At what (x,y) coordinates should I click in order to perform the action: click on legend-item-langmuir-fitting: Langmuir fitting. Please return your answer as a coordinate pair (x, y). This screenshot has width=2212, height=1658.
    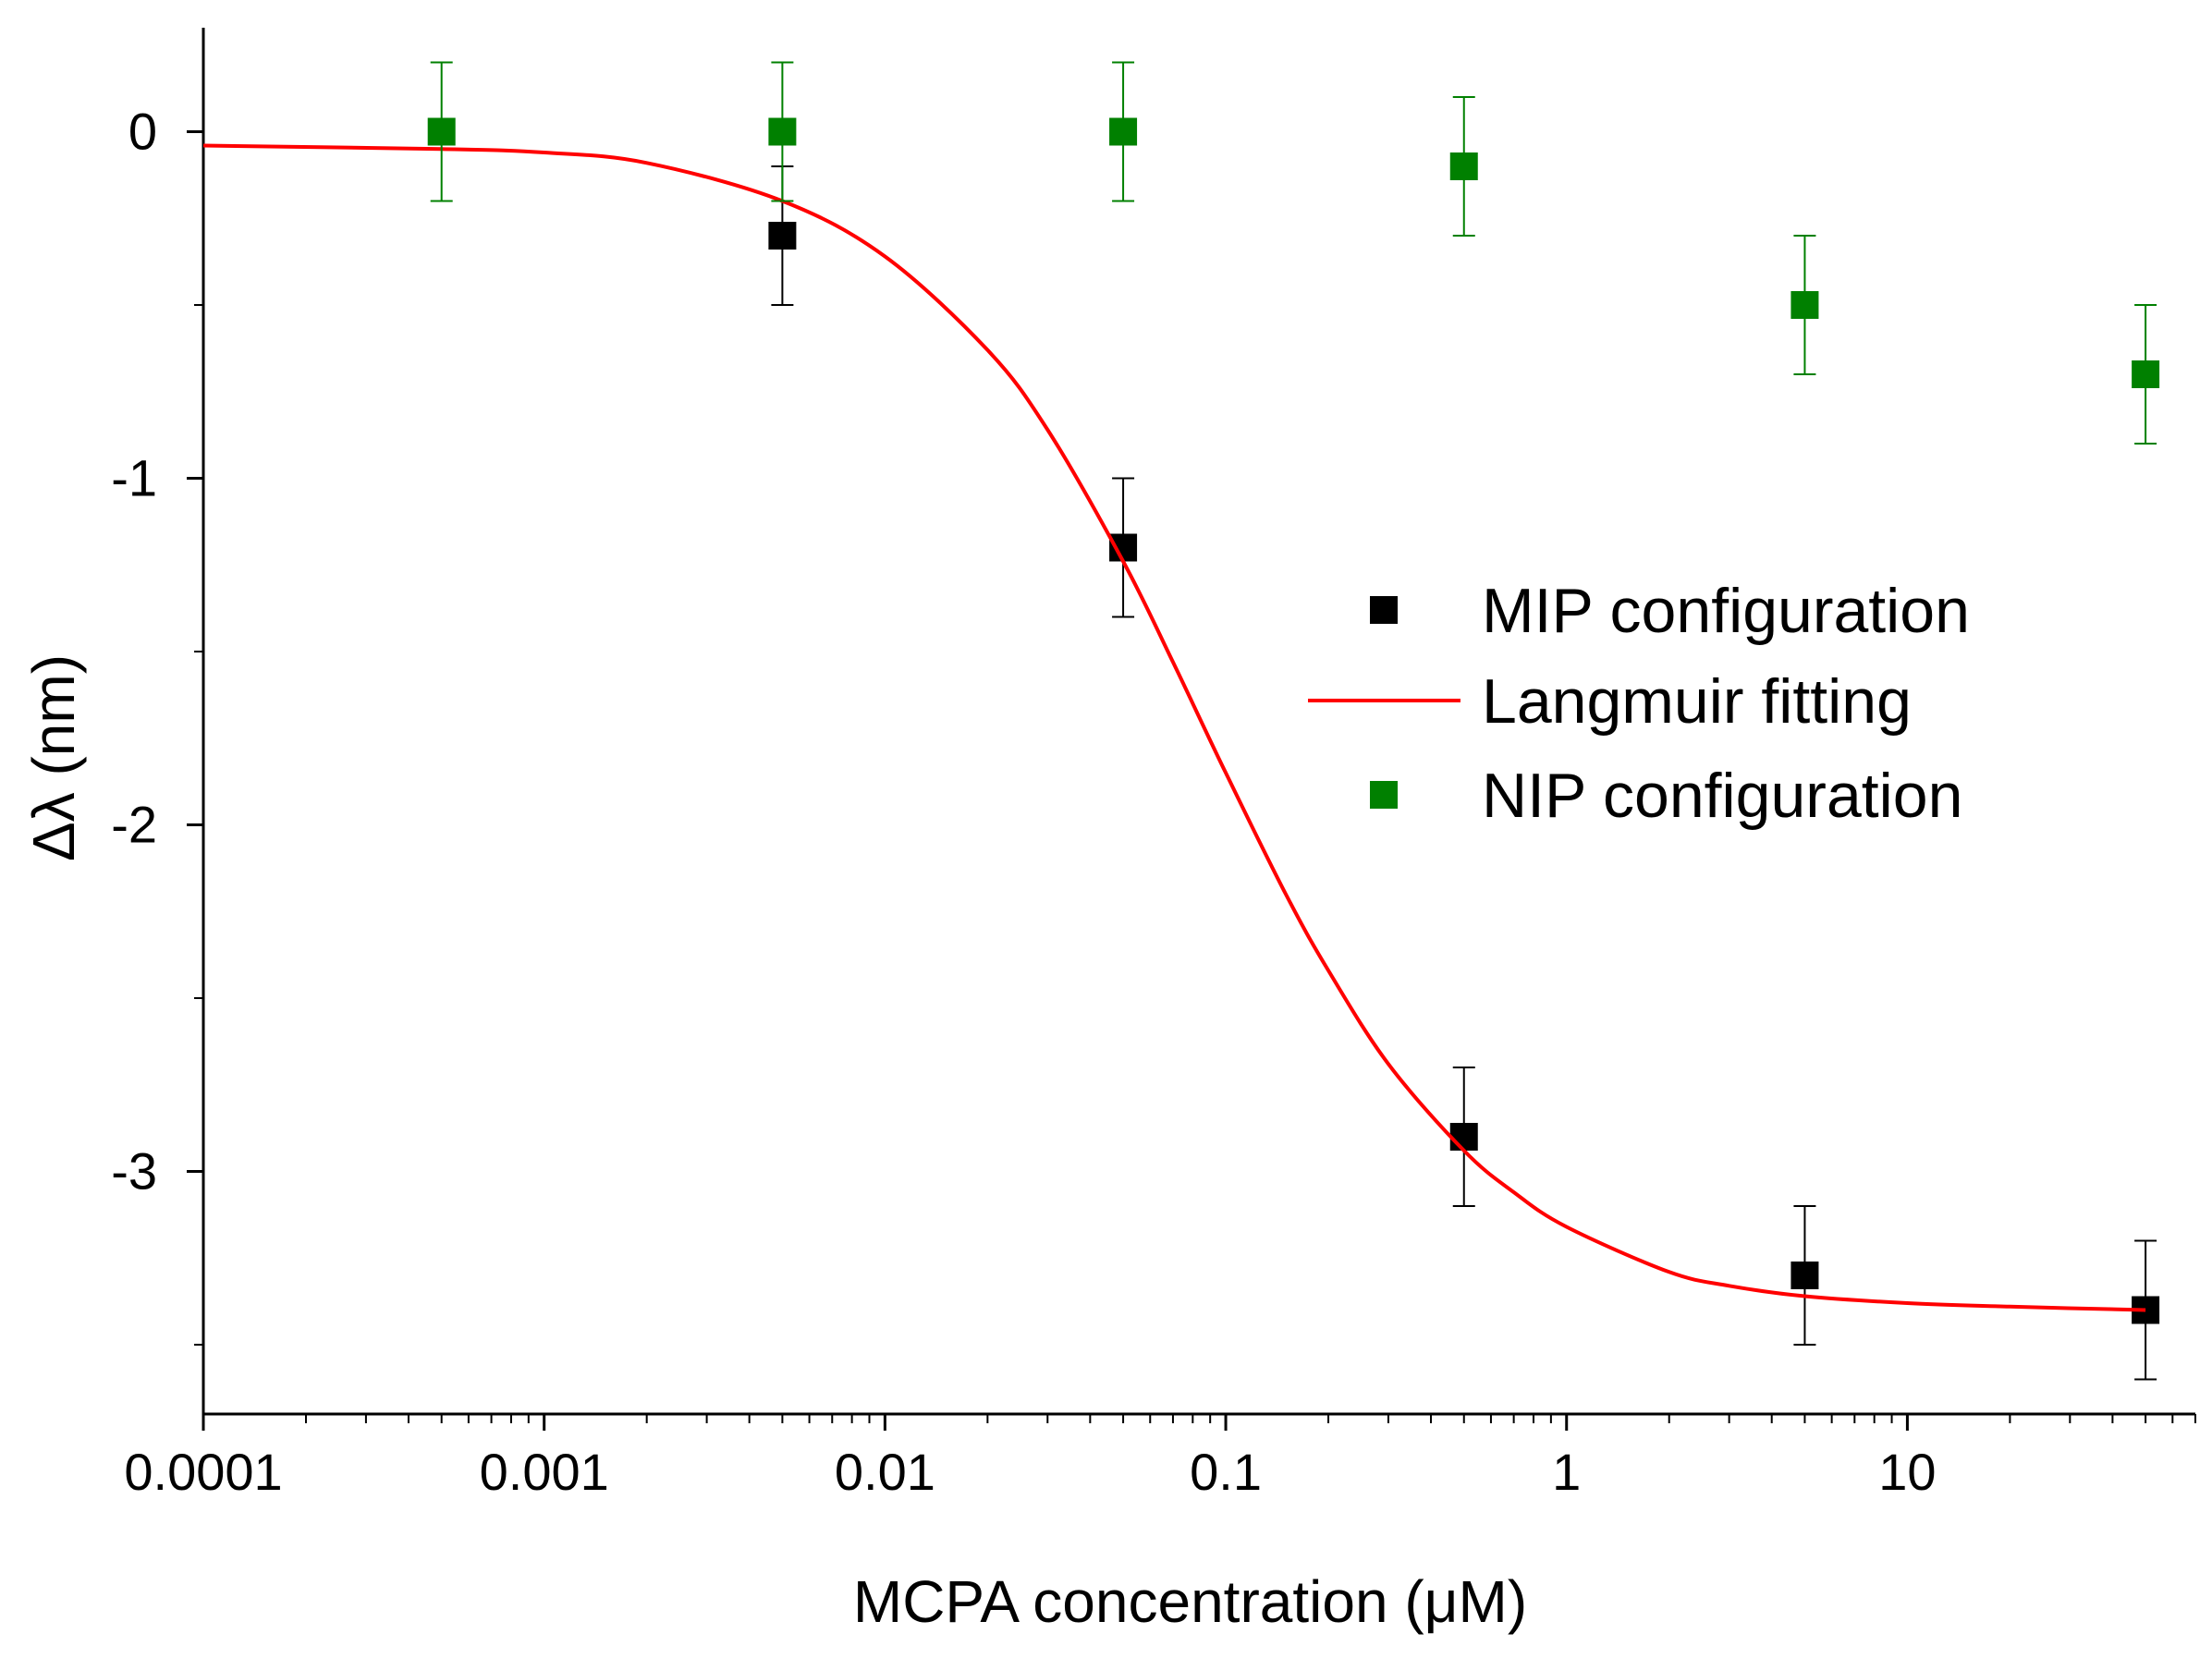
    Looking at the image, I should click on (1610, 702).